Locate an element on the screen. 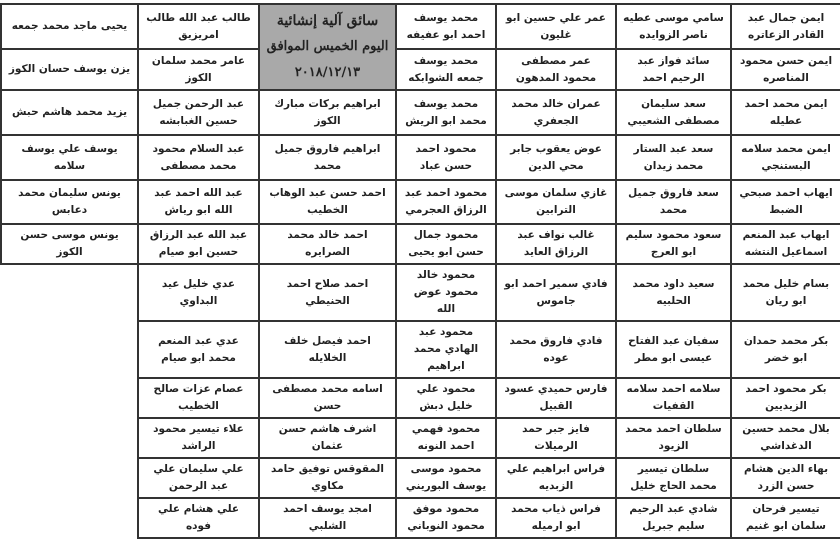  name-cell: عمران خالد محمد الجعفري is located at coordinates (556, 112).